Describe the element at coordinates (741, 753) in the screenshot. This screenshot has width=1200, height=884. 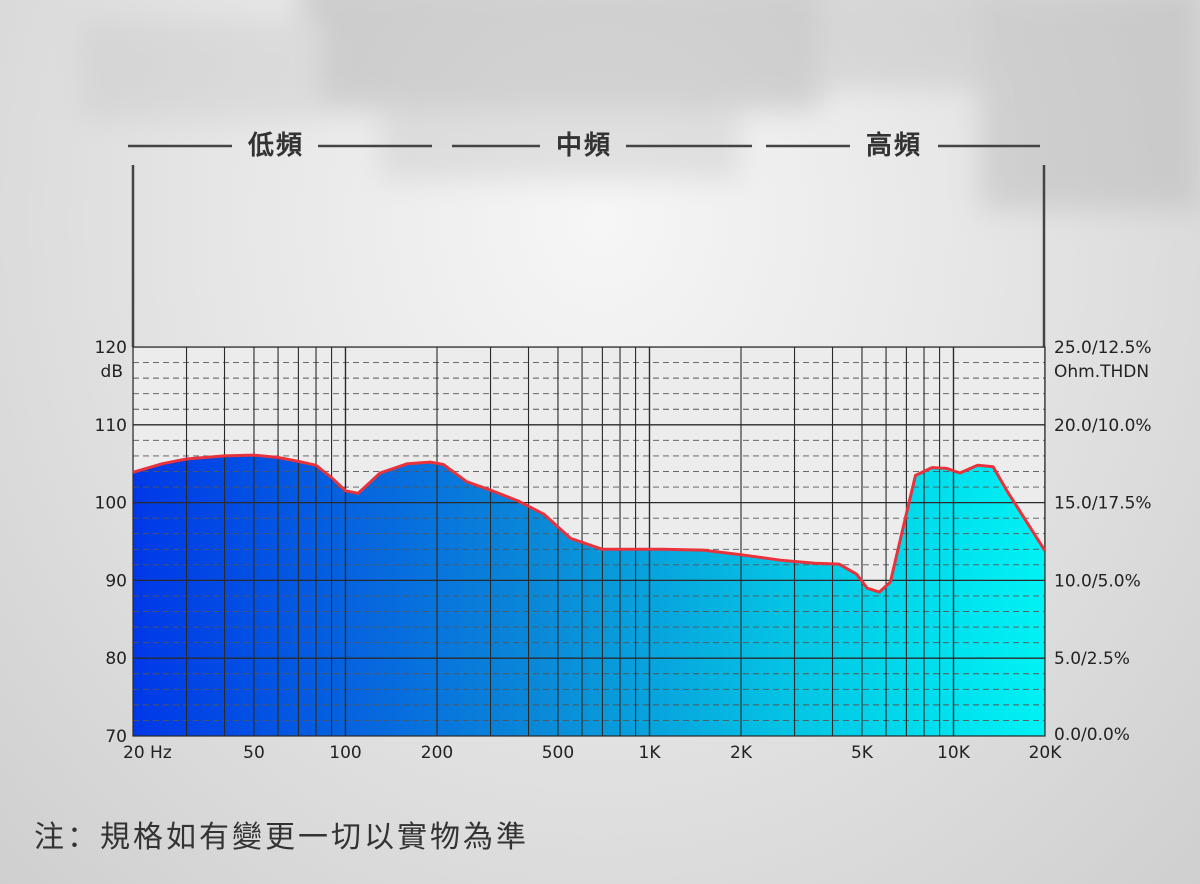
I see `x-tick-label: 2K` at that location.